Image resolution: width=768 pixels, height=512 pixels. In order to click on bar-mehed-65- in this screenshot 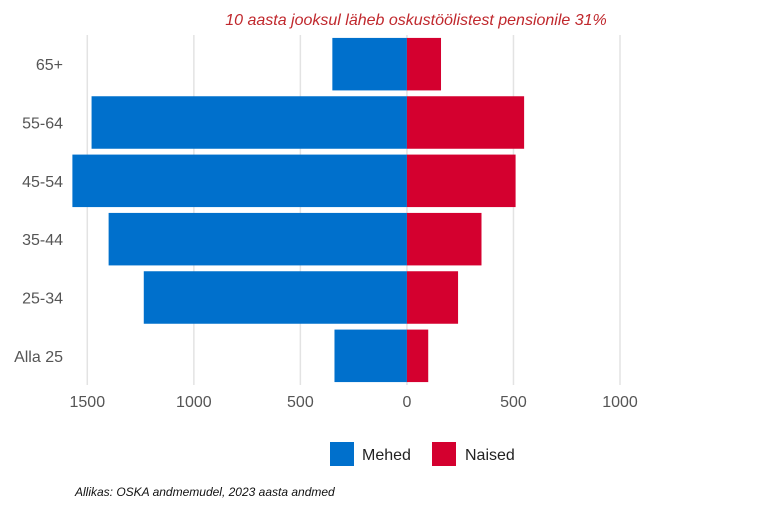, I will do `click(369, 64)`.